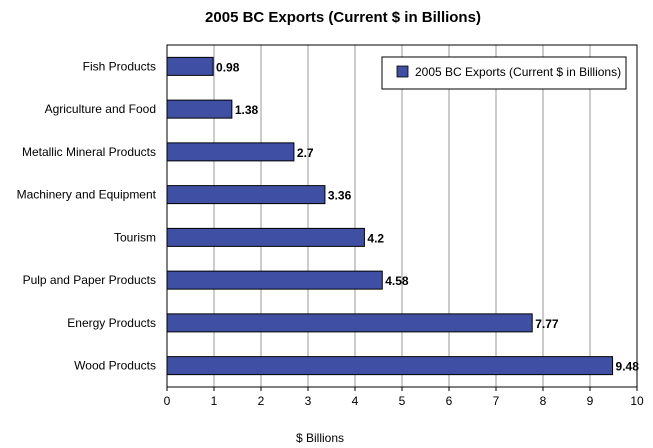 Image resolution: width=653 pixels, height=448 pixels. Describe the element at coordinates (320, 438) in the screenshot. I see `x-axis-label: $ Billions` at that location.